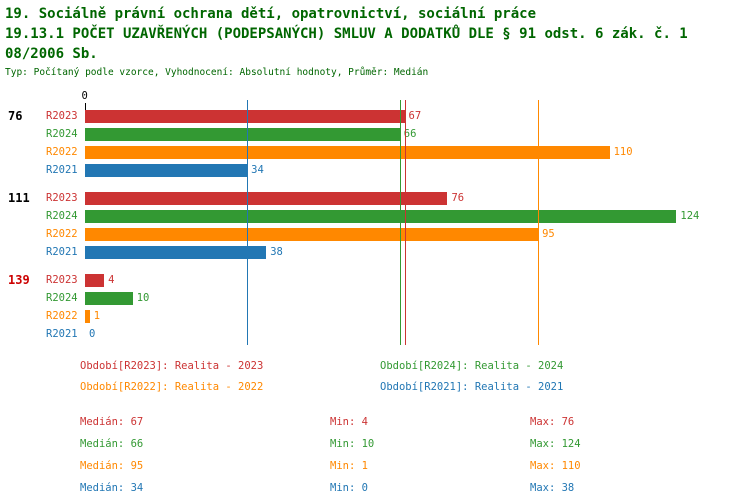  I want to click on stat-max-r2021: Max: 38, so click(552, 488).